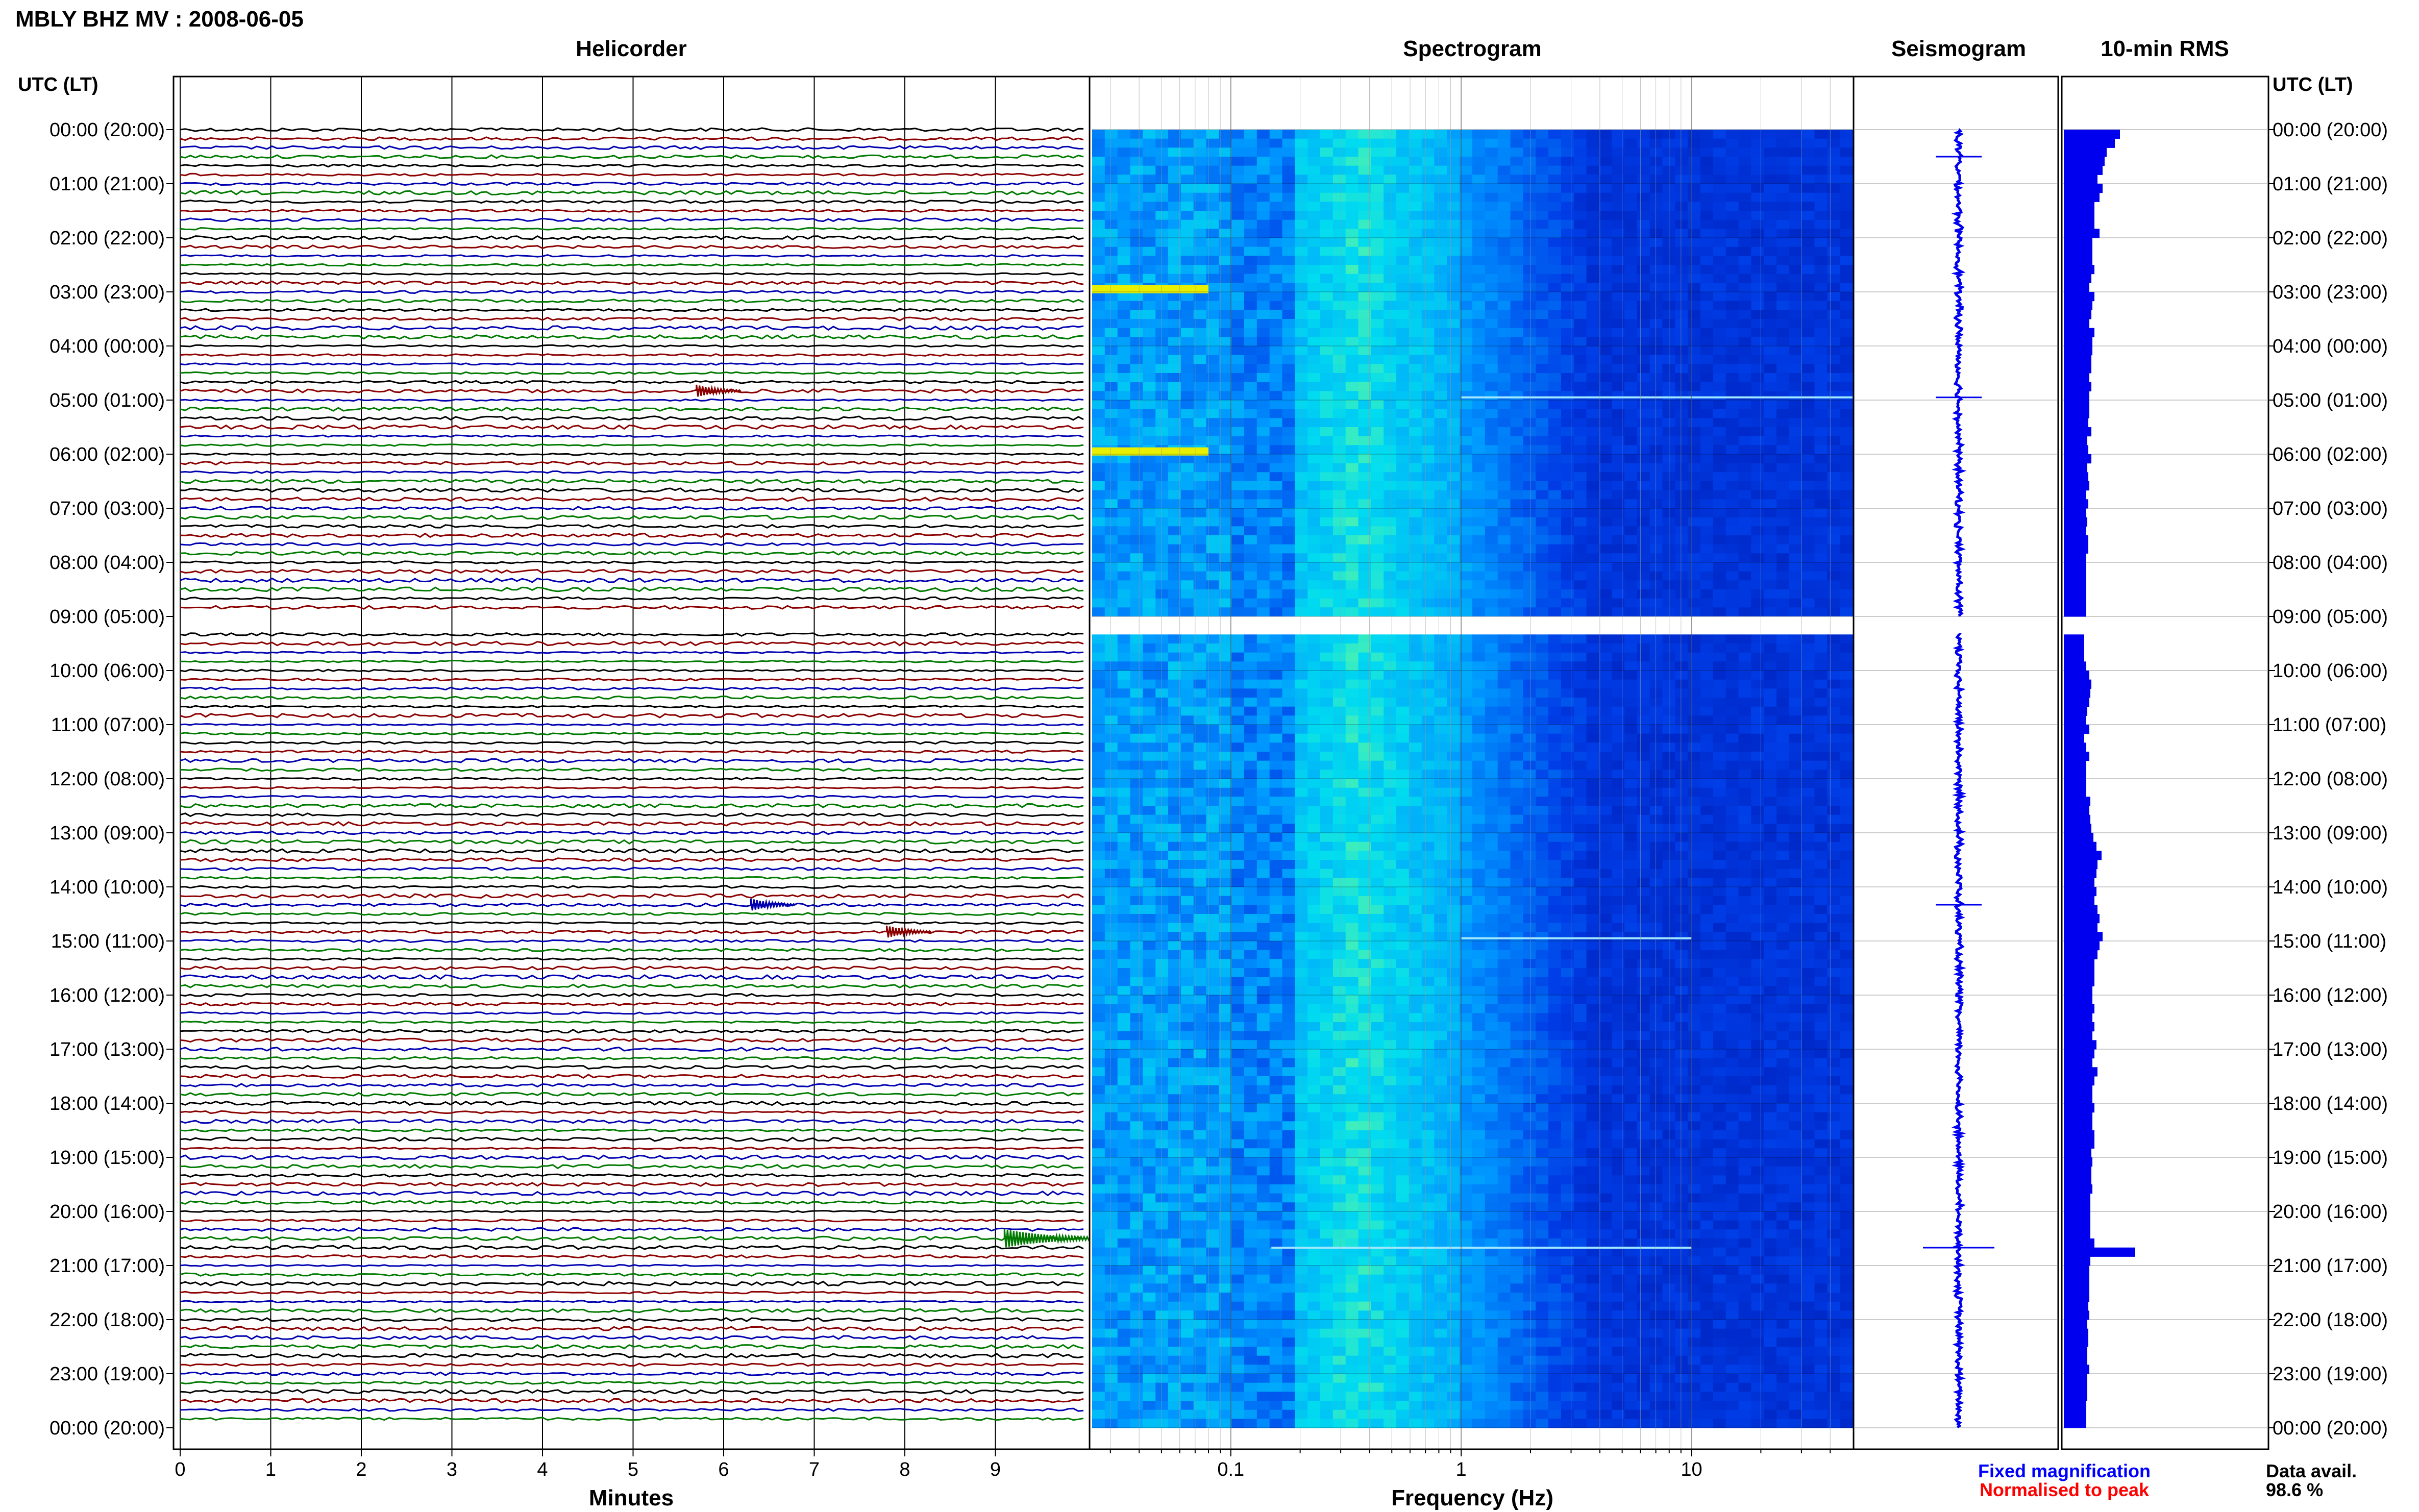 Image resolution: width=2419 pixels, height=1512 pixels. I want to click on panel-frame, so click(2165, 763).